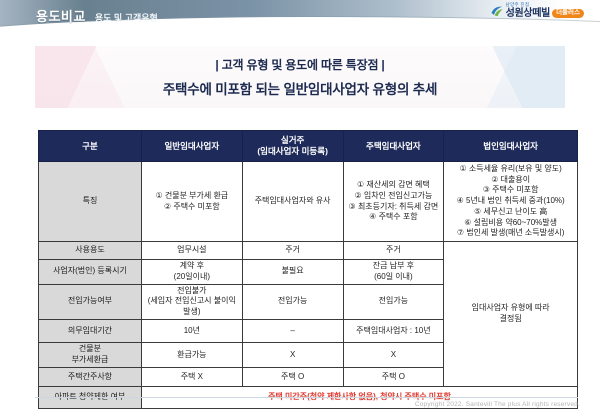  What do you see at coordinates (90, 146) in the screenshot?
I see `header-category: 구분` at bounding box center [90, 146].